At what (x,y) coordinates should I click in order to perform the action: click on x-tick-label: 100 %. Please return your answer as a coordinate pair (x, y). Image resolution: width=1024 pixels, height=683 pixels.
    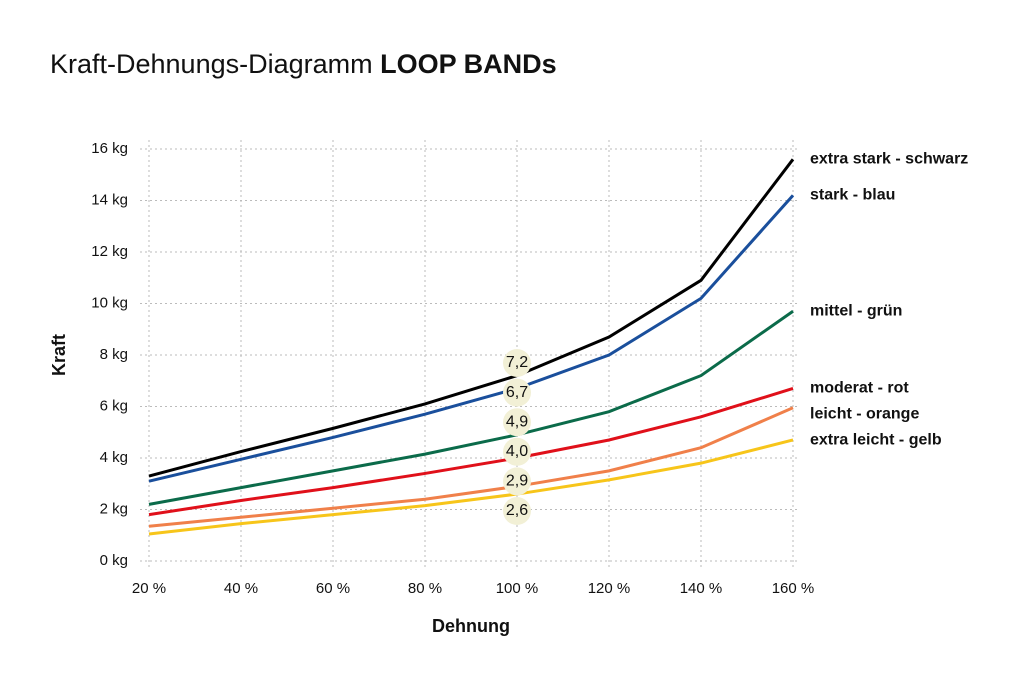
    Looking at the image, I should click on (517, 588).